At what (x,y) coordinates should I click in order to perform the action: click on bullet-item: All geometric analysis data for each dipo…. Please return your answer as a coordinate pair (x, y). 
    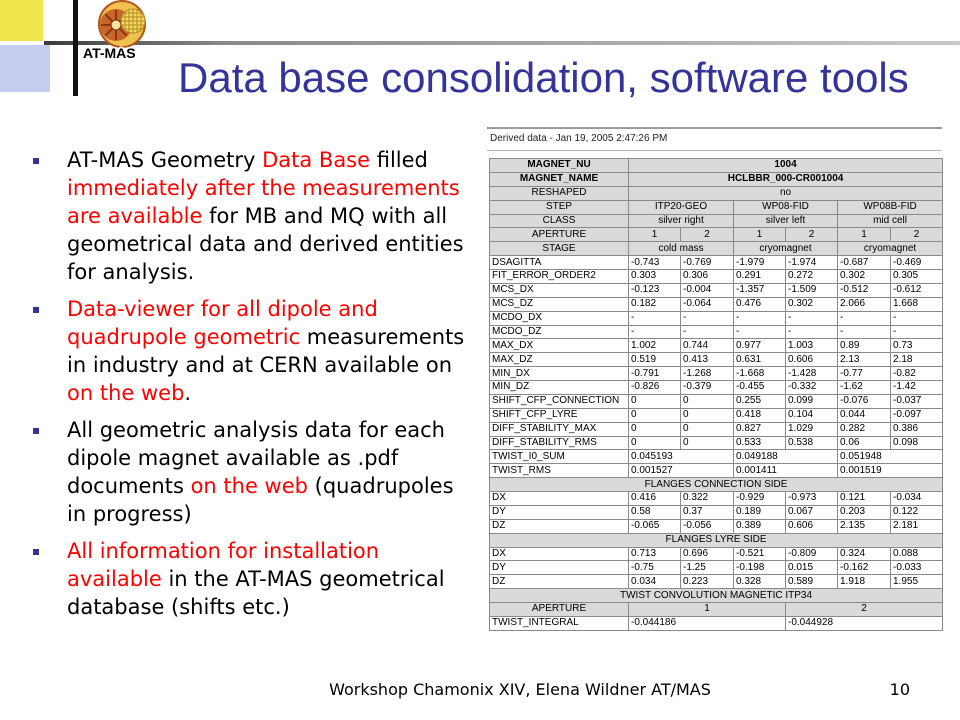
    Looking at the image, I should click on (235, 472).